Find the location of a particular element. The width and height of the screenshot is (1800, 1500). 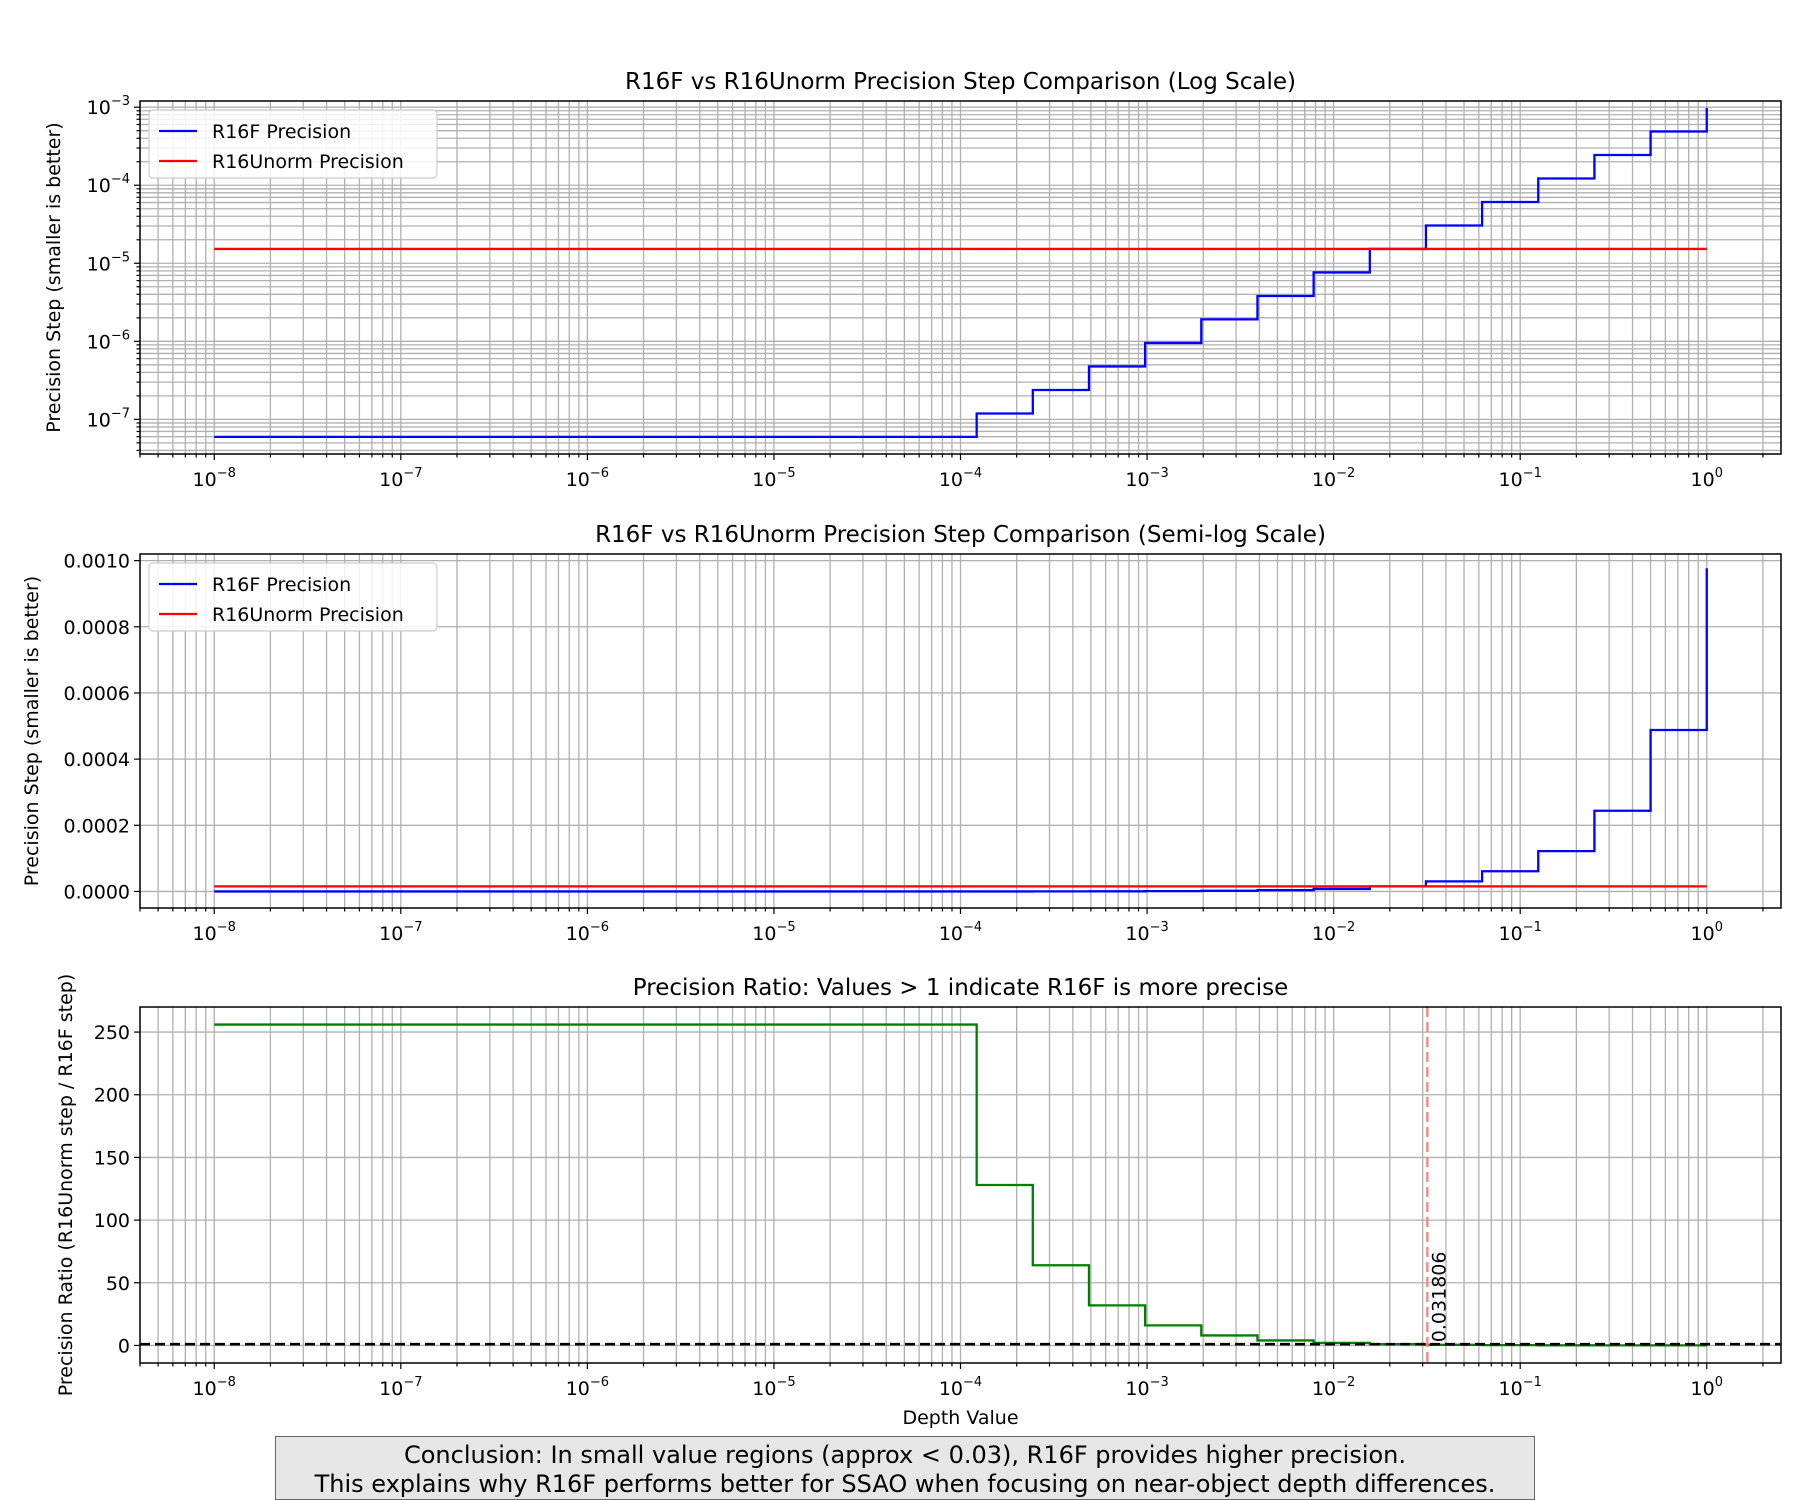

y-tick-label: 250 is located at coordinates (112, 1033).